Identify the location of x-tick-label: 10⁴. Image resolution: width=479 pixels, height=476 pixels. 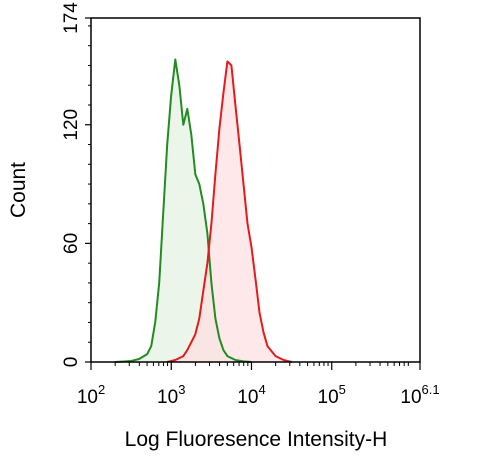
(251, 395).